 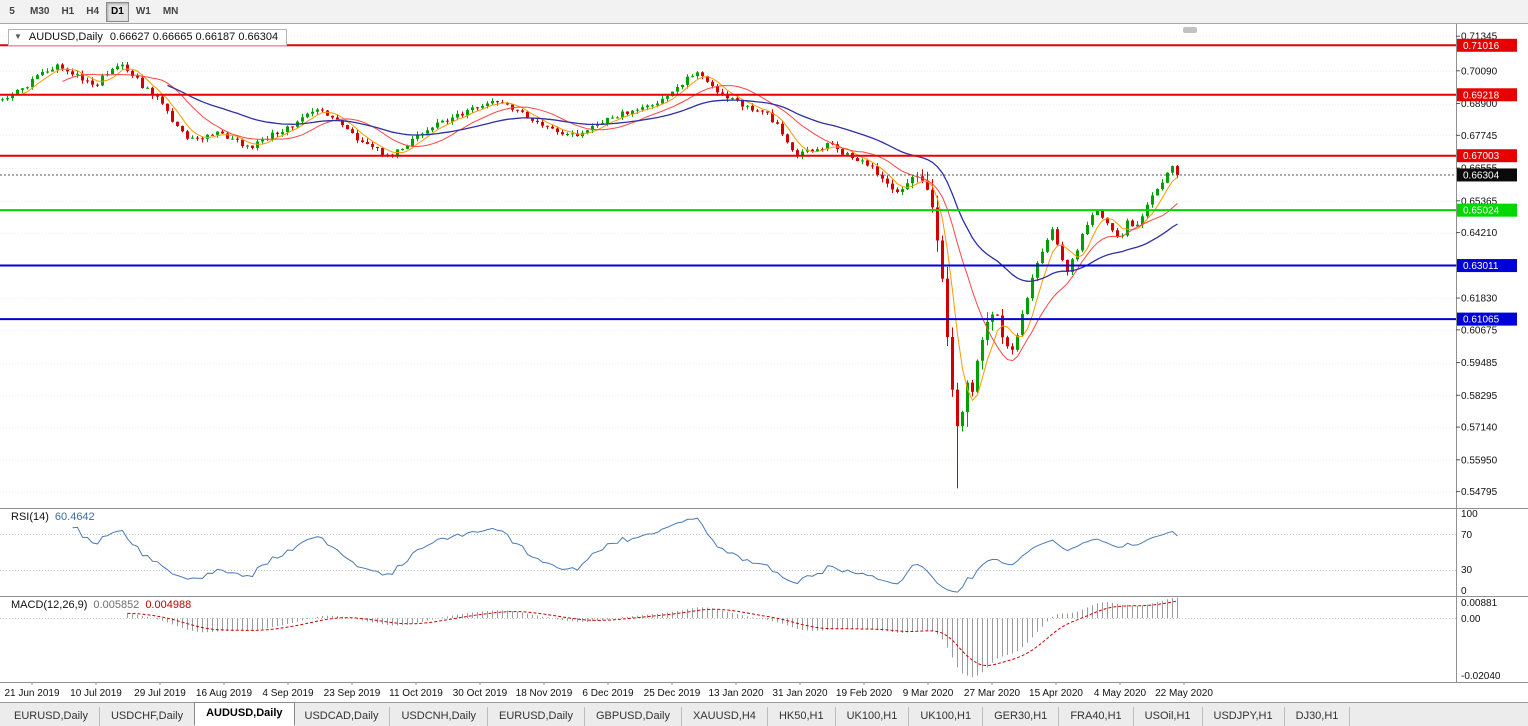 What do you see at coordinates (1479, 233) in the screenshot?
I see `svg-text: 0.64210` at bounding box center [1479, 233].